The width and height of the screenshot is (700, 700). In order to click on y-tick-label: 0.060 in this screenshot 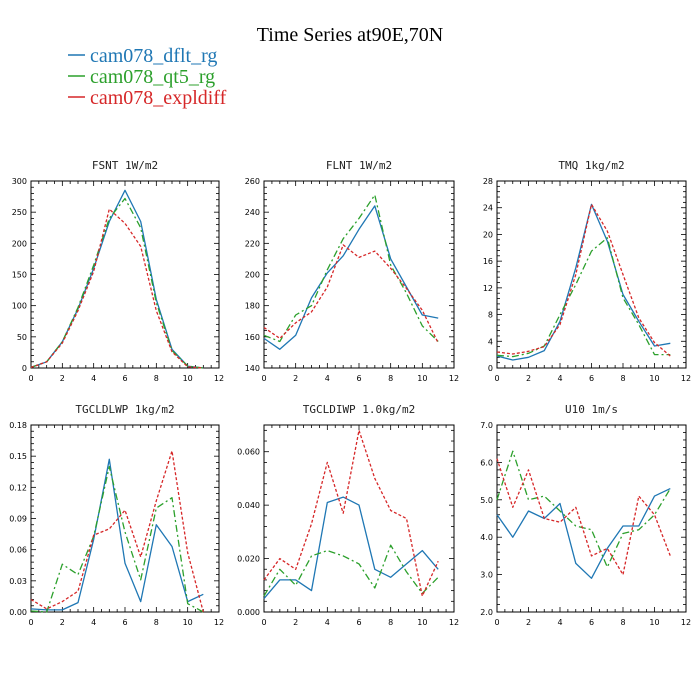, I will do `click(248, 452)`.